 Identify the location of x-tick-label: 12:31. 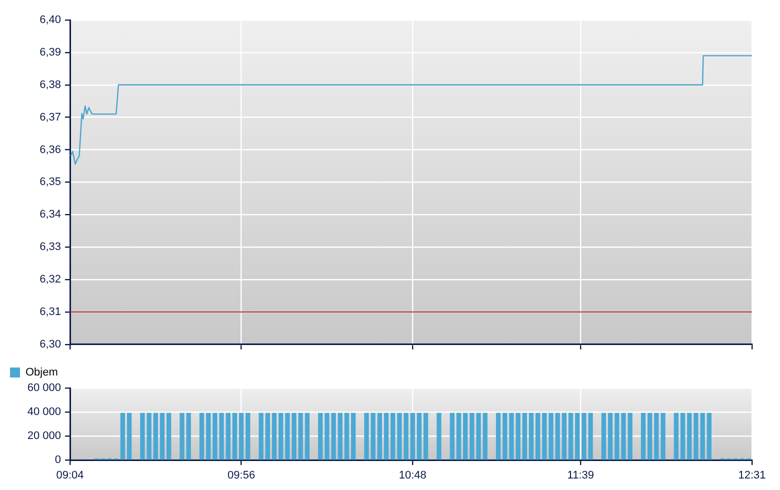
(752, 476).